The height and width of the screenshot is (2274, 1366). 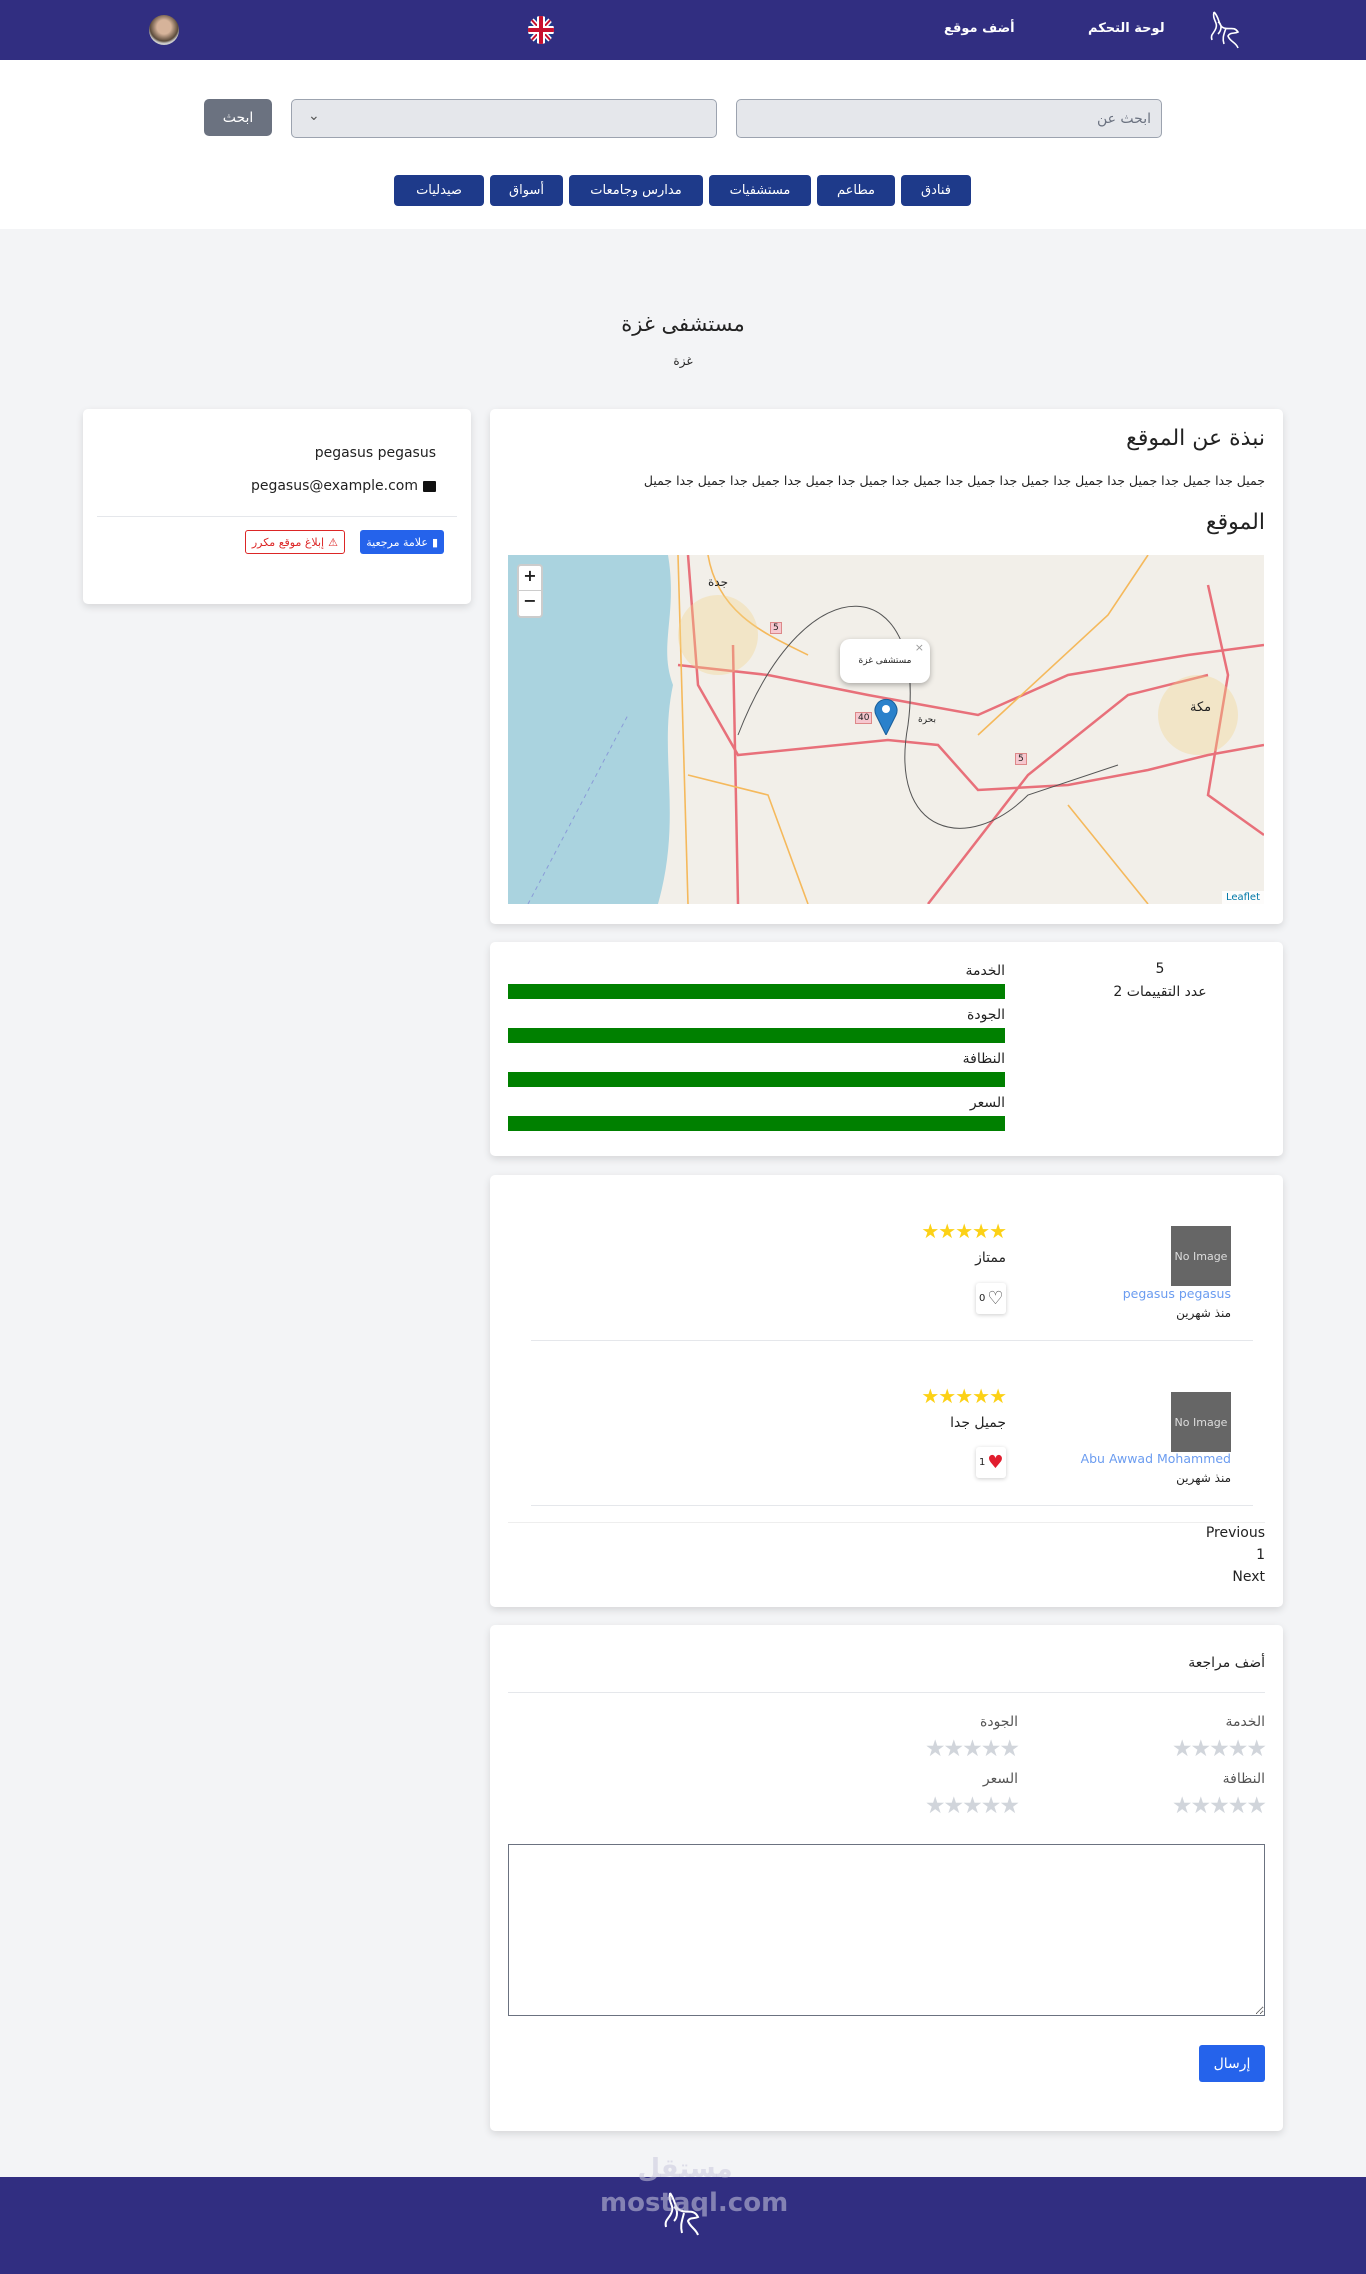 I want to click on category-select: ⌄, so click(x=504, y=118).